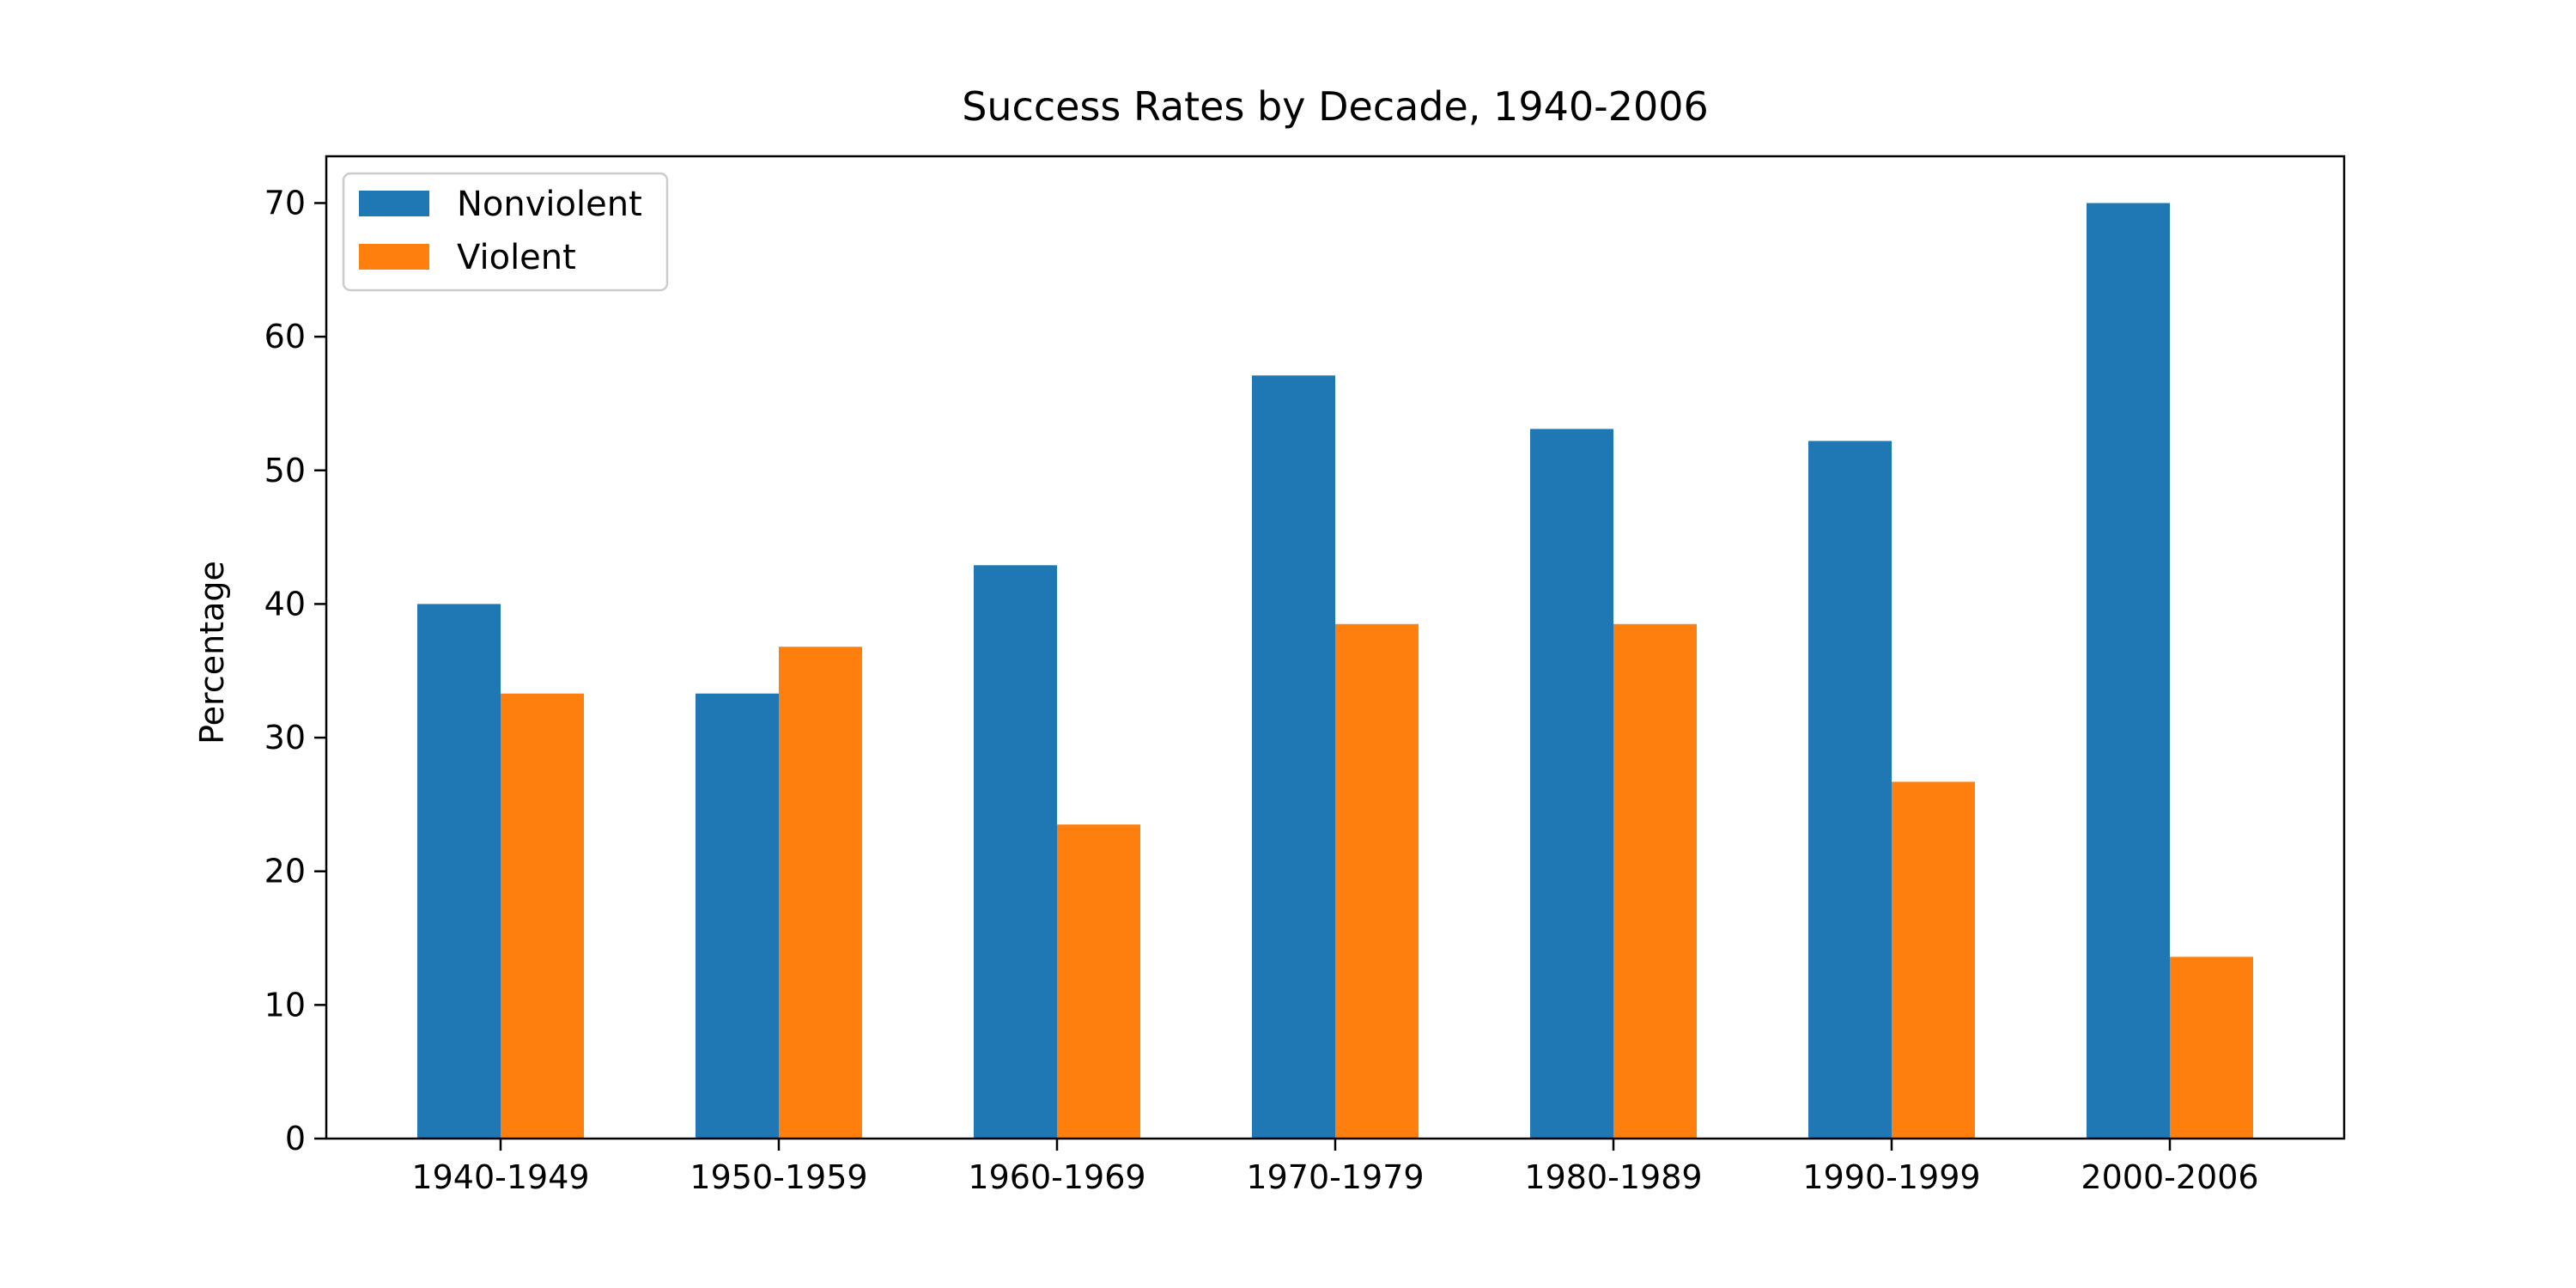 This screenshot has height=1288, width=2576. I want to click on y-tick-label: 40, so click(285, 604).